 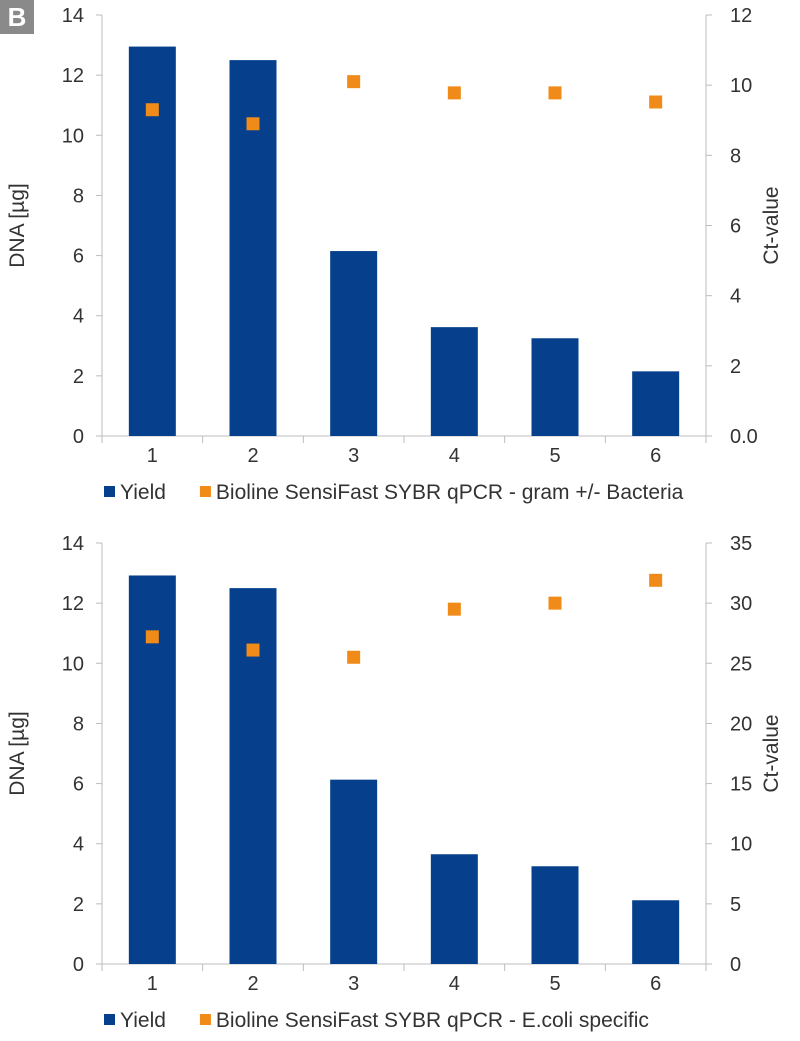 What do you see at coordinates (735, 965) in the screenshot?
I see `right-tick-label: 0` at bounding box center [735, 965].